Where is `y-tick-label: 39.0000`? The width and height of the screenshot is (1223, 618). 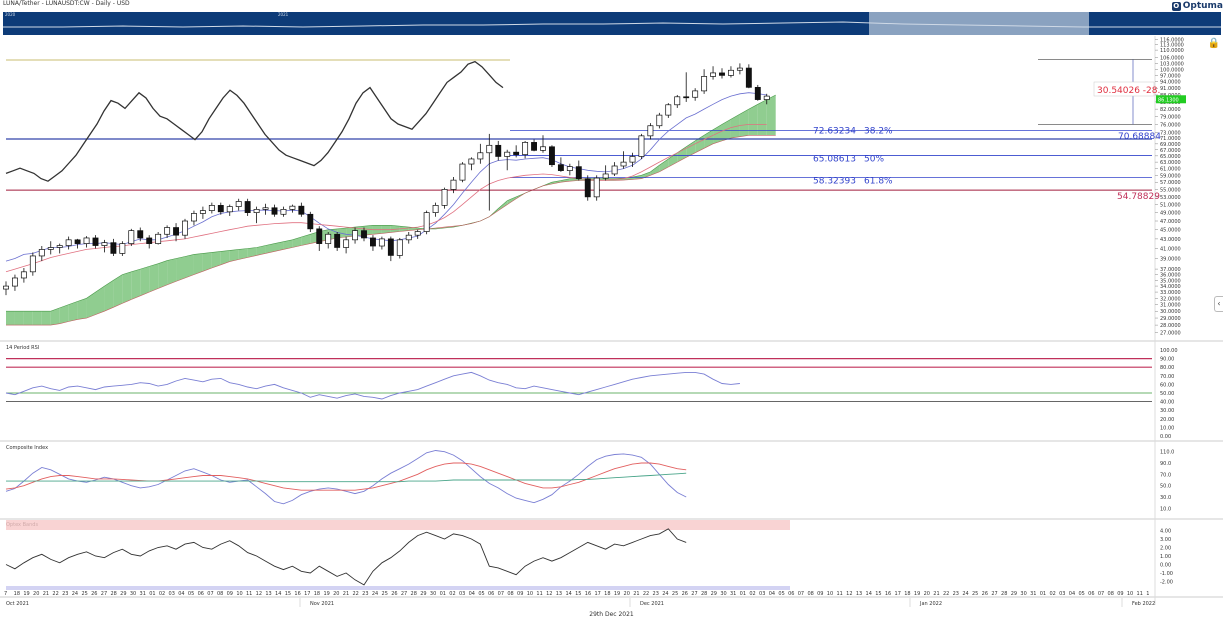
y-tick-label: 39.0000 is located at coordinates (1170, 260).